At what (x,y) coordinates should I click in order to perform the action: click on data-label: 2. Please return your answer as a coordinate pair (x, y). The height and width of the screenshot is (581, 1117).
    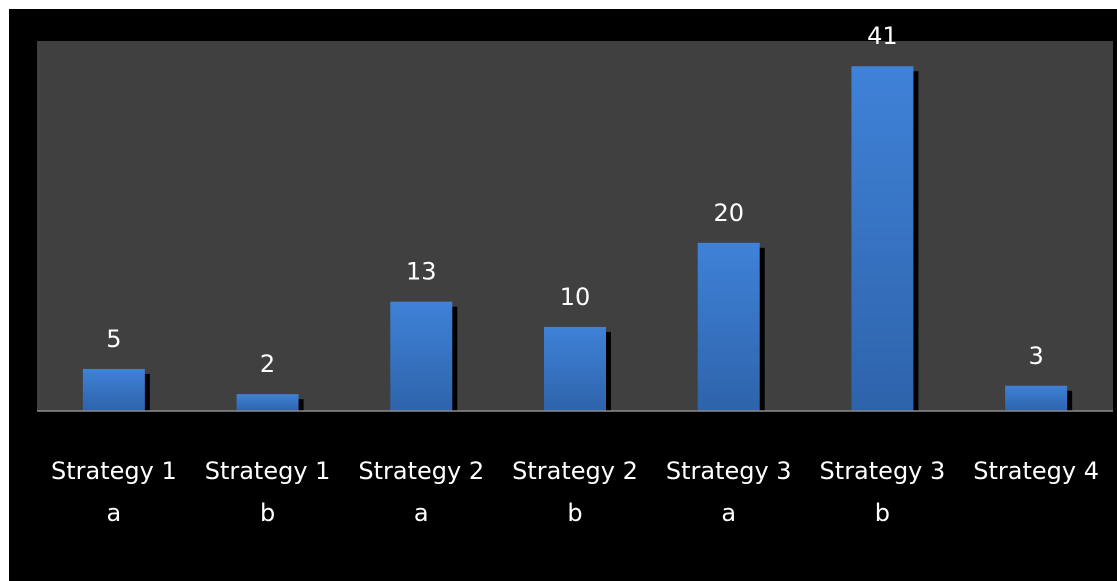
    Looking at the image, I should click on (267, 364).